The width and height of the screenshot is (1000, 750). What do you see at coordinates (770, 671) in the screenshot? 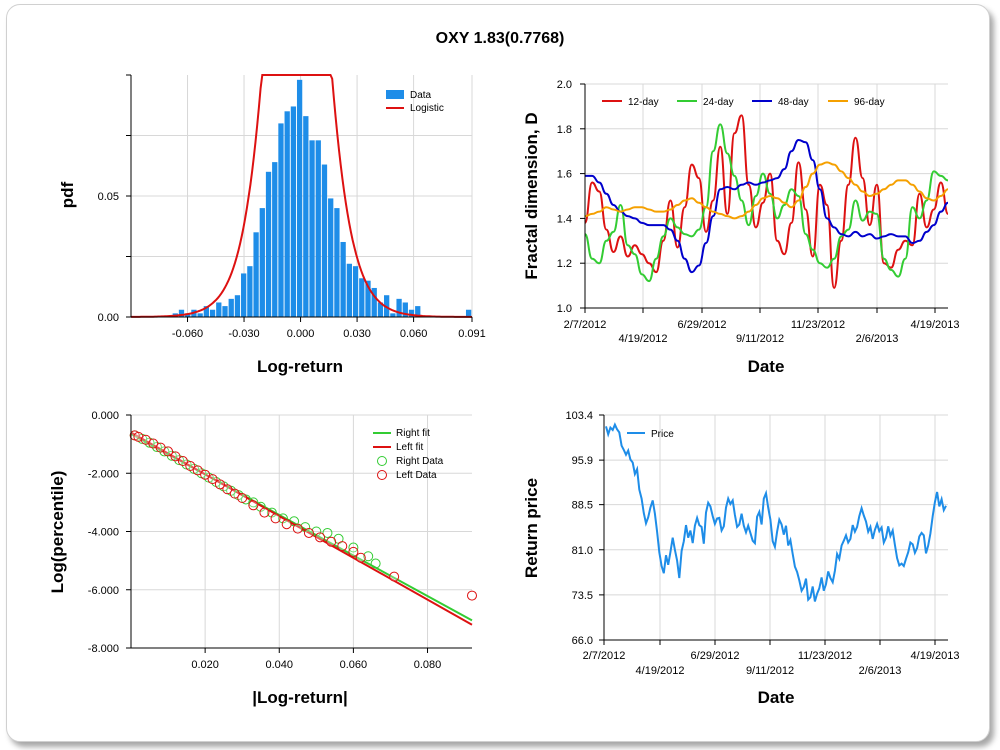
I see `price-date-label: 9/11/2012` at bounding box center [770, 671].